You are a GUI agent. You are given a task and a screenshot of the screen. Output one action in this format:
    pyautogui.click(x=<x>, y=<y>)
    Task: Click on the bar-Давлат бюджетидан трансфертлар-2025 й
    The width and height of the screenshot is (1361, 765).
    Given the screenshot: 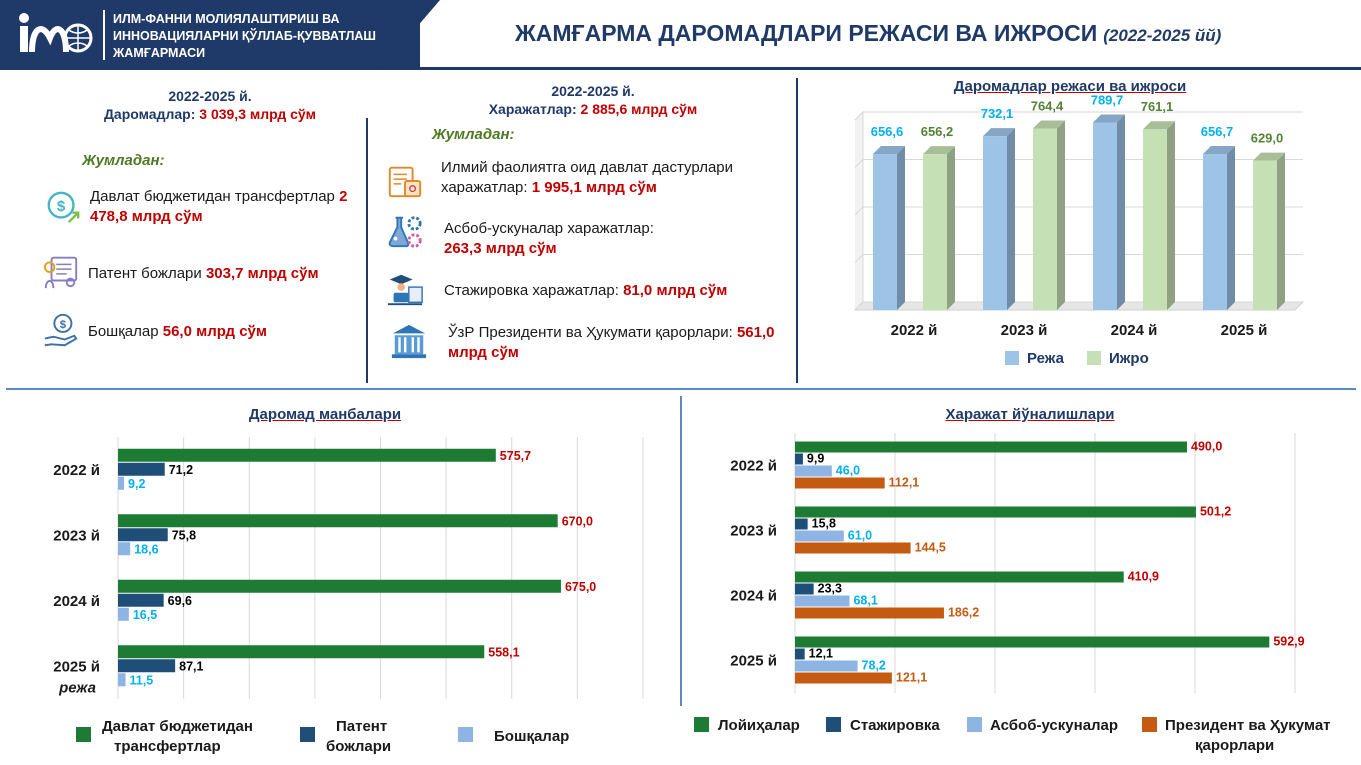 What is the action you would take?
    pyautogui.click(x=301, y=652)
    